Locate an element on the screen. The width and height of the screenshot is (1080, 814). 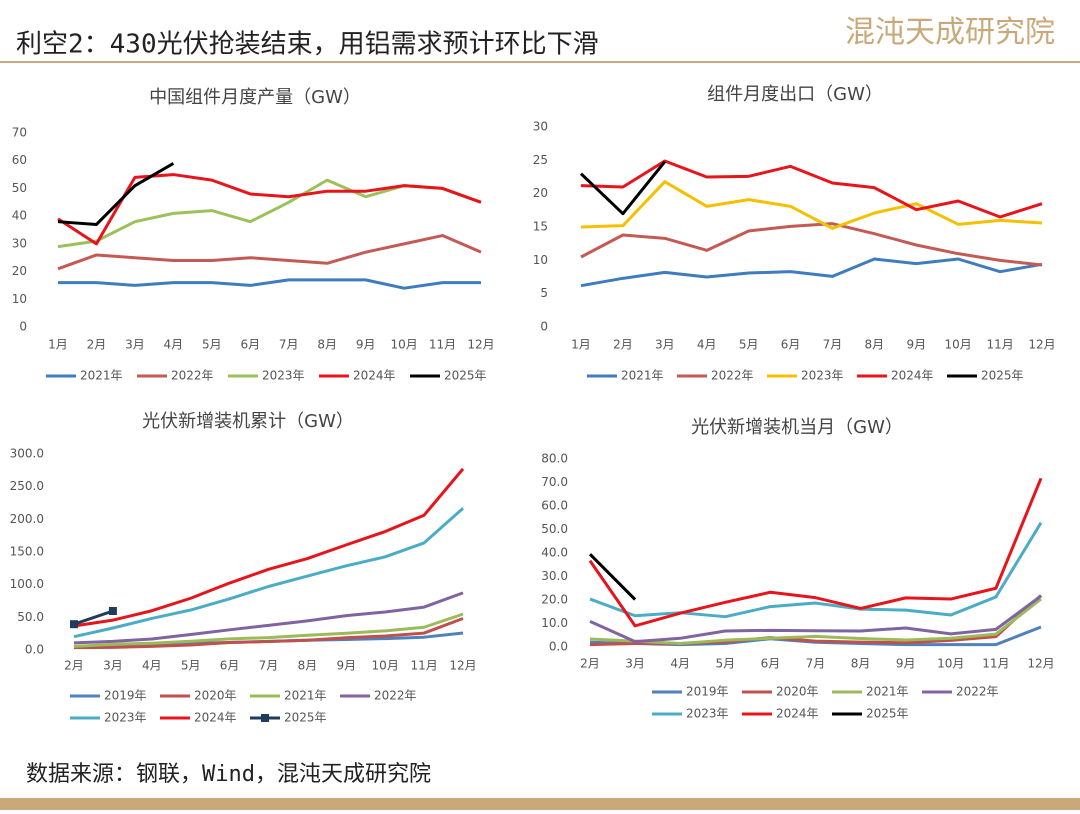
y-tick-label: 0.0 is located at coordinates (558, 647).